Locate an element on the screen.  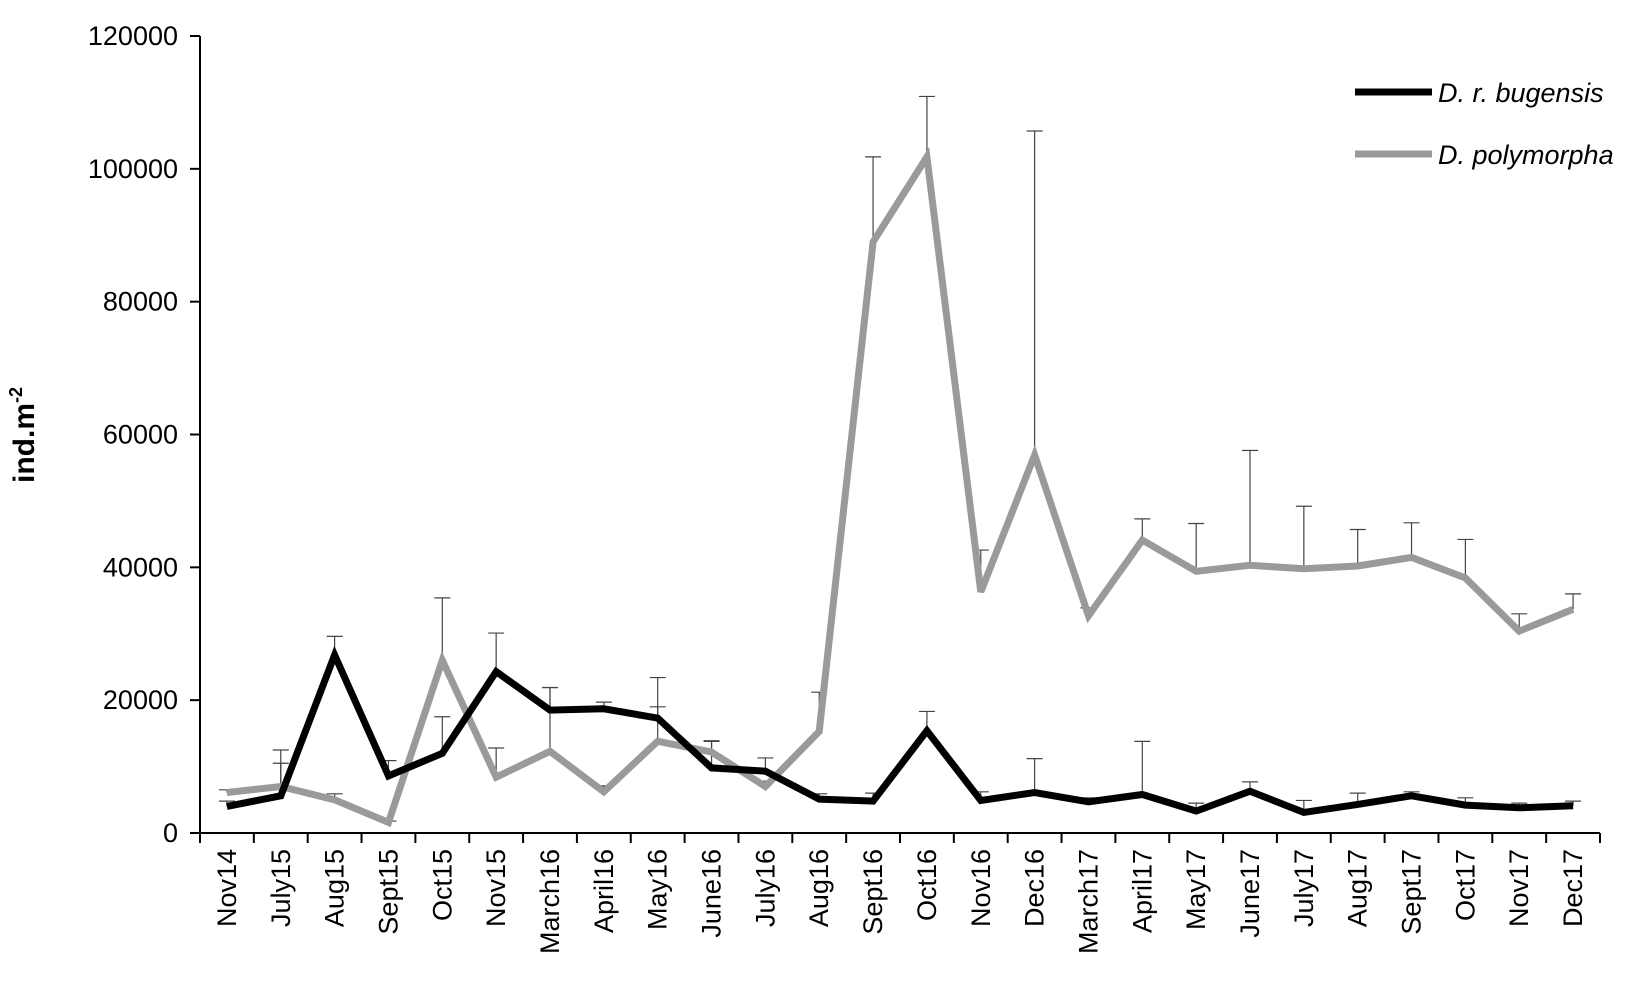
x-tick-label: April17 is located at coordinates (1142, 891).